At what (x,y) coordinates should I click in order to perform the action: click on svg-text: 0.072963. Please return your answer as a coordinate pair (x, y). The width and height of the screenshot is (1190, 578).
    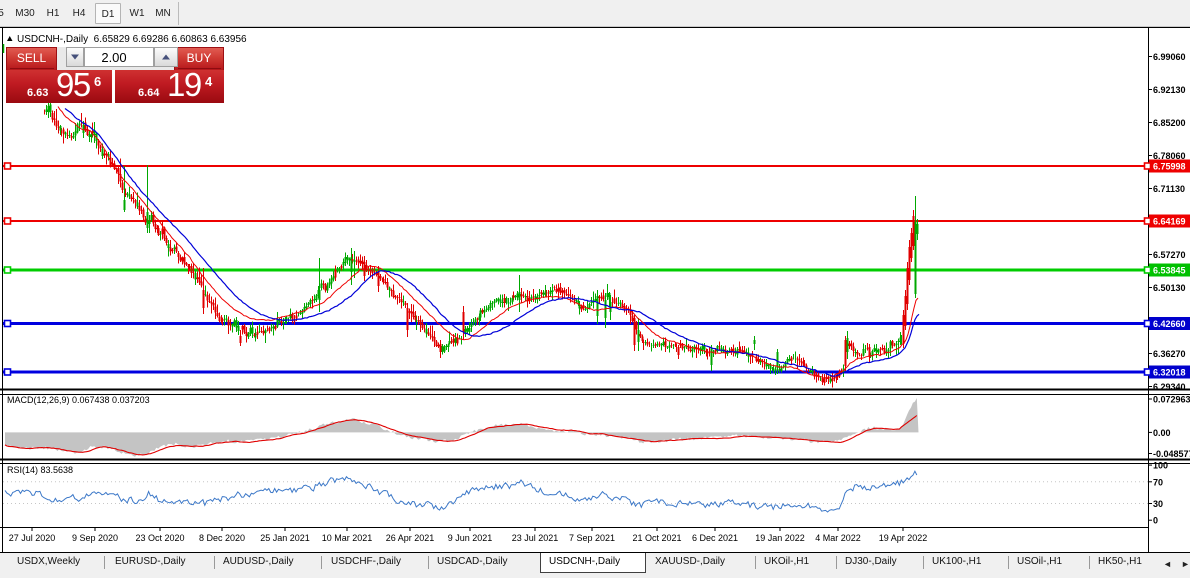
    Looking at the image, I should click on (1171, 400).